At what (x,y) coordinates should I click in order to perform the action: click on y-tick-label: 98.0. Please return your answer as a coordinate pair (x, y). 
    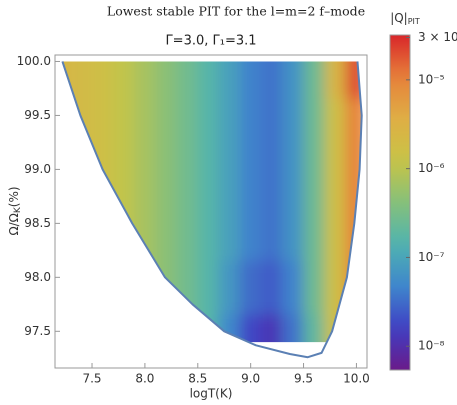
    Looking at the image, I should click on (37, 277).